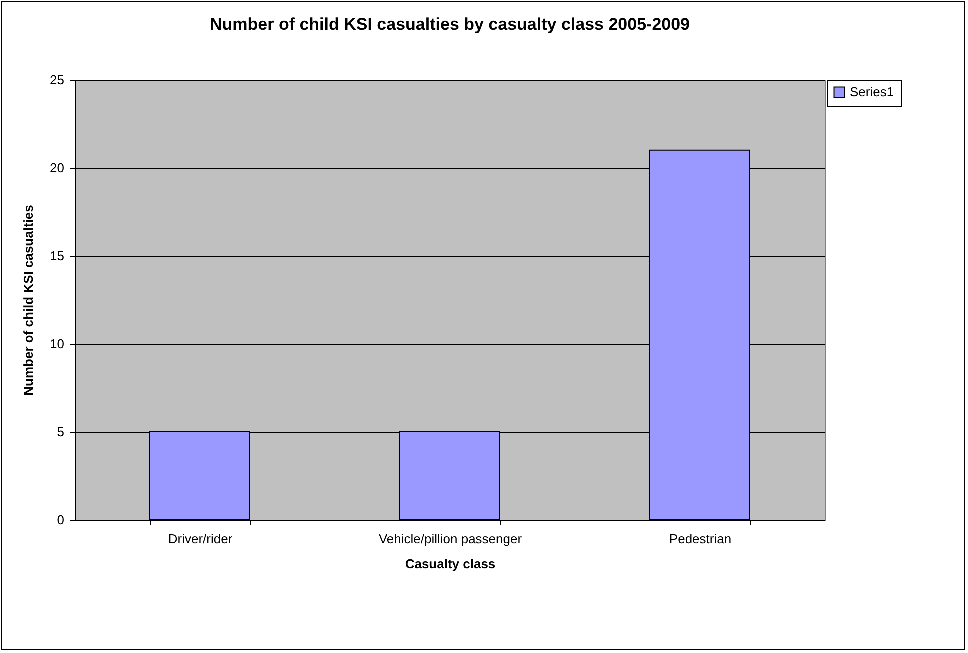 The height and width of the screenshot is (653, 968). What do you see at coordinates (700, 539) in the screenshot?
I see `x-tick-label: Pedestrian` at bounding box center [700, 539].